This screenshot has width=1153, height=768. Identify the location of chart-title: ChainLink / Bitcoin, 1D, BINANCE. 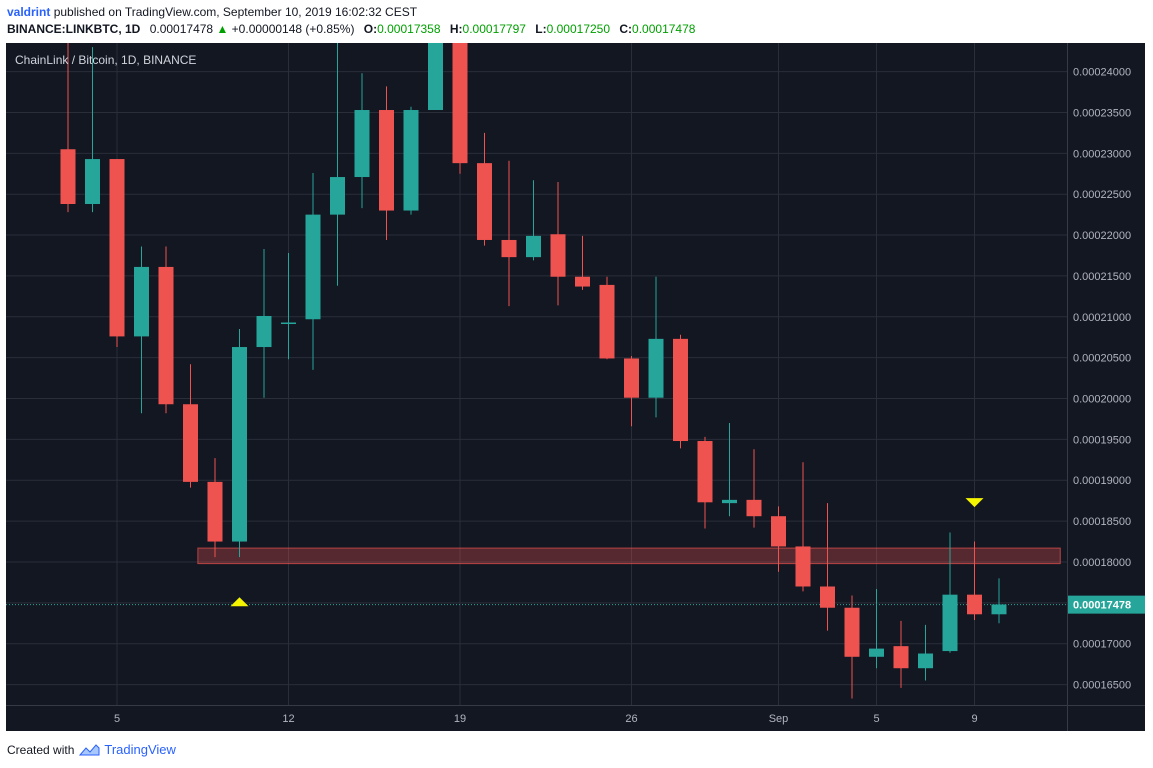
(105, 60).